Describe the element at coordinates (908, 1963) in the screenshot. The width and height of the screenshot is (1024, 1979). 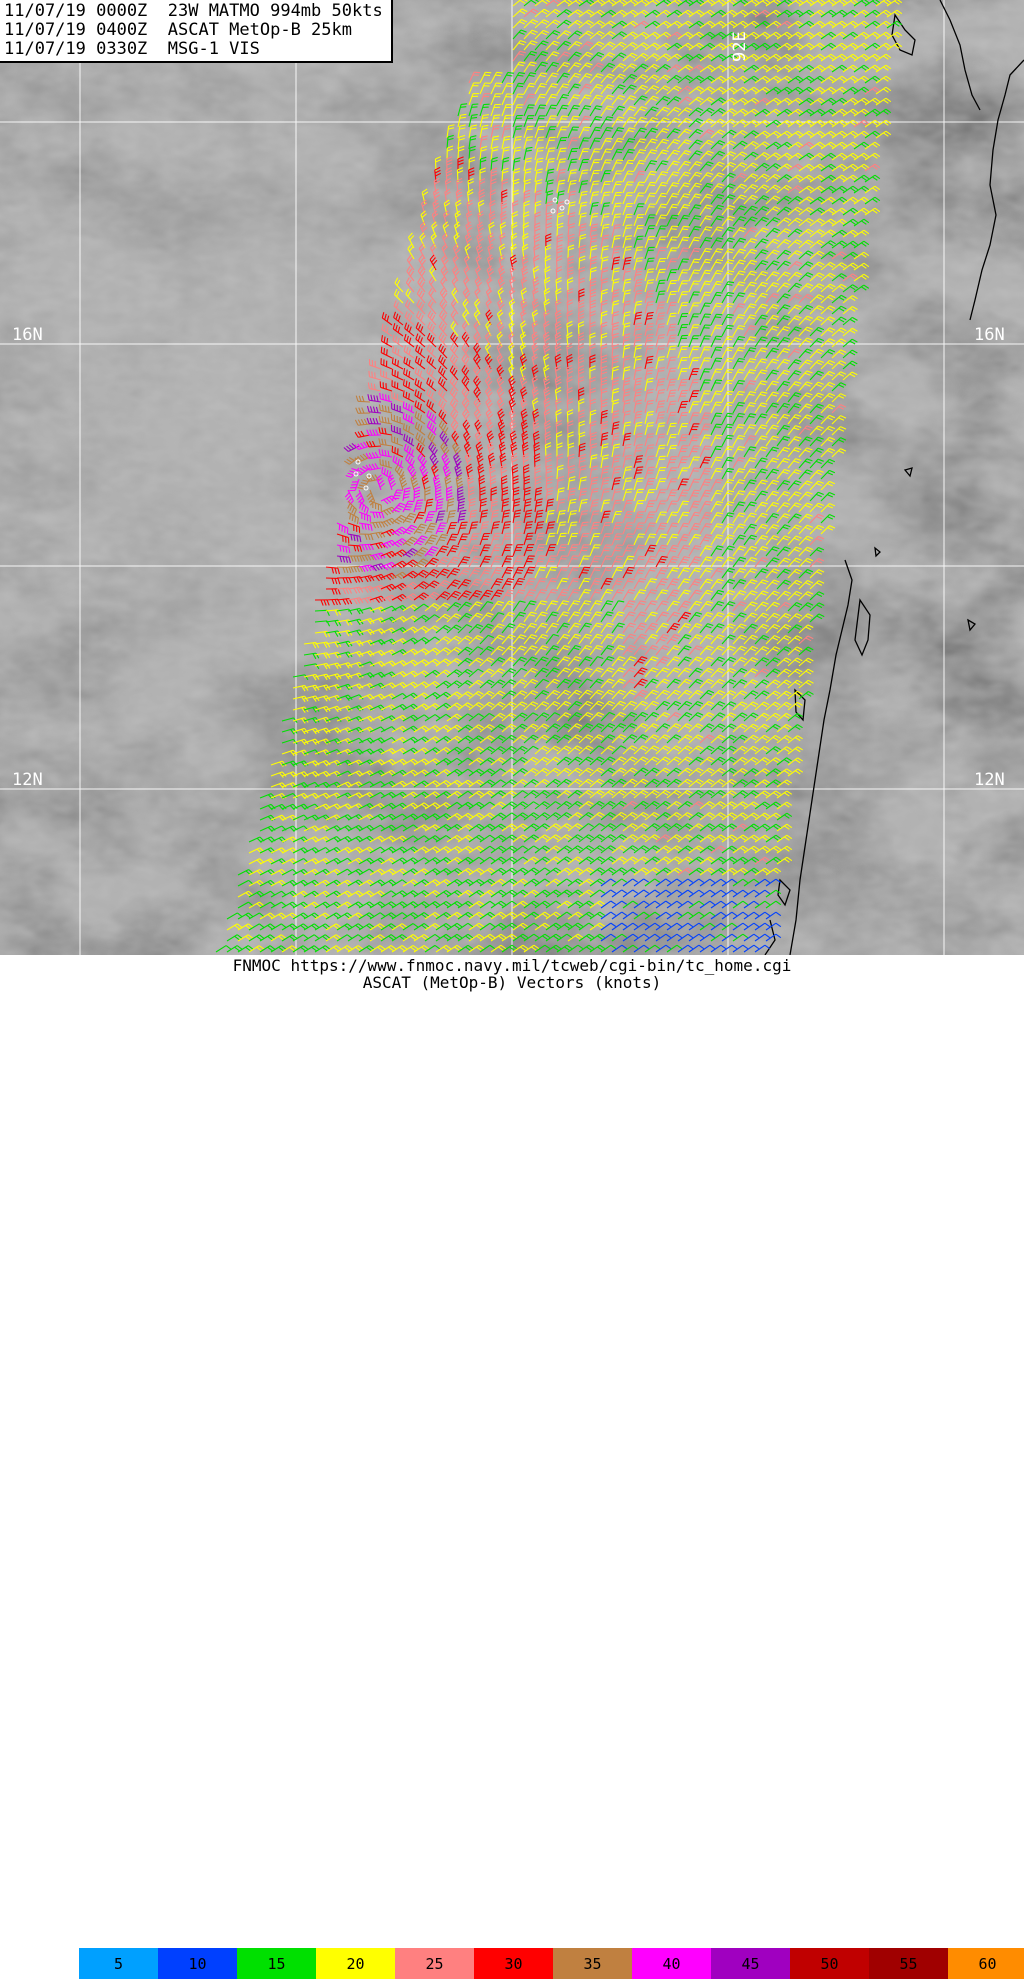
I see `colorbar-segment-55: 55` at that location.